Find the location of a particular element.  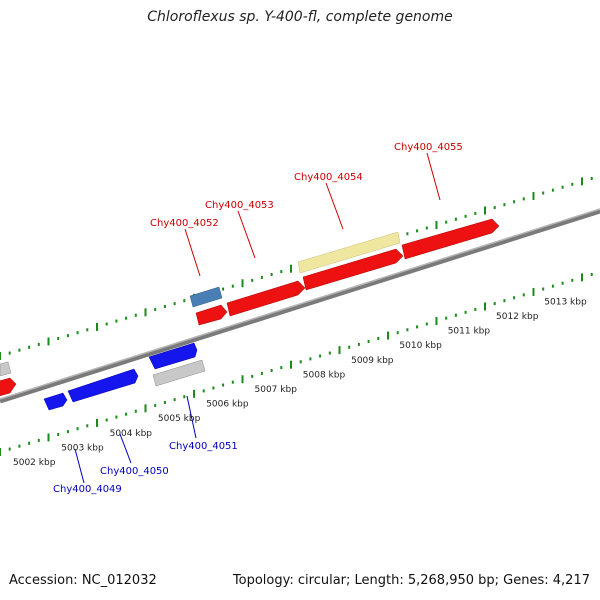

gene-label: Chy400_4049 is located at coordinates (87, 489).